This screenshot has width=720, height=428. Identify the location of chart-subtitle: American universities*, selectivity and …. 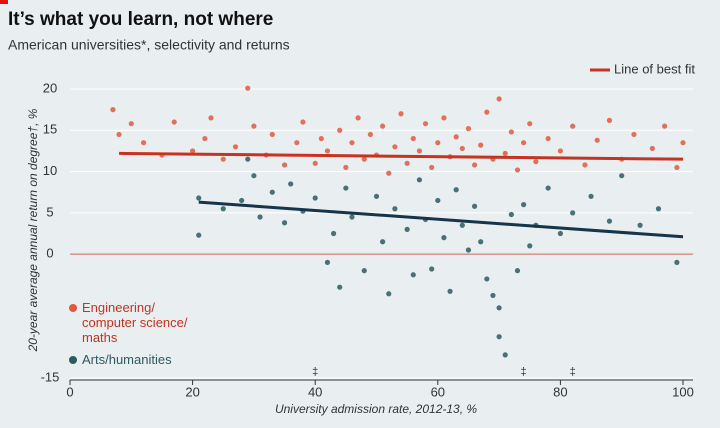
(149, 45).